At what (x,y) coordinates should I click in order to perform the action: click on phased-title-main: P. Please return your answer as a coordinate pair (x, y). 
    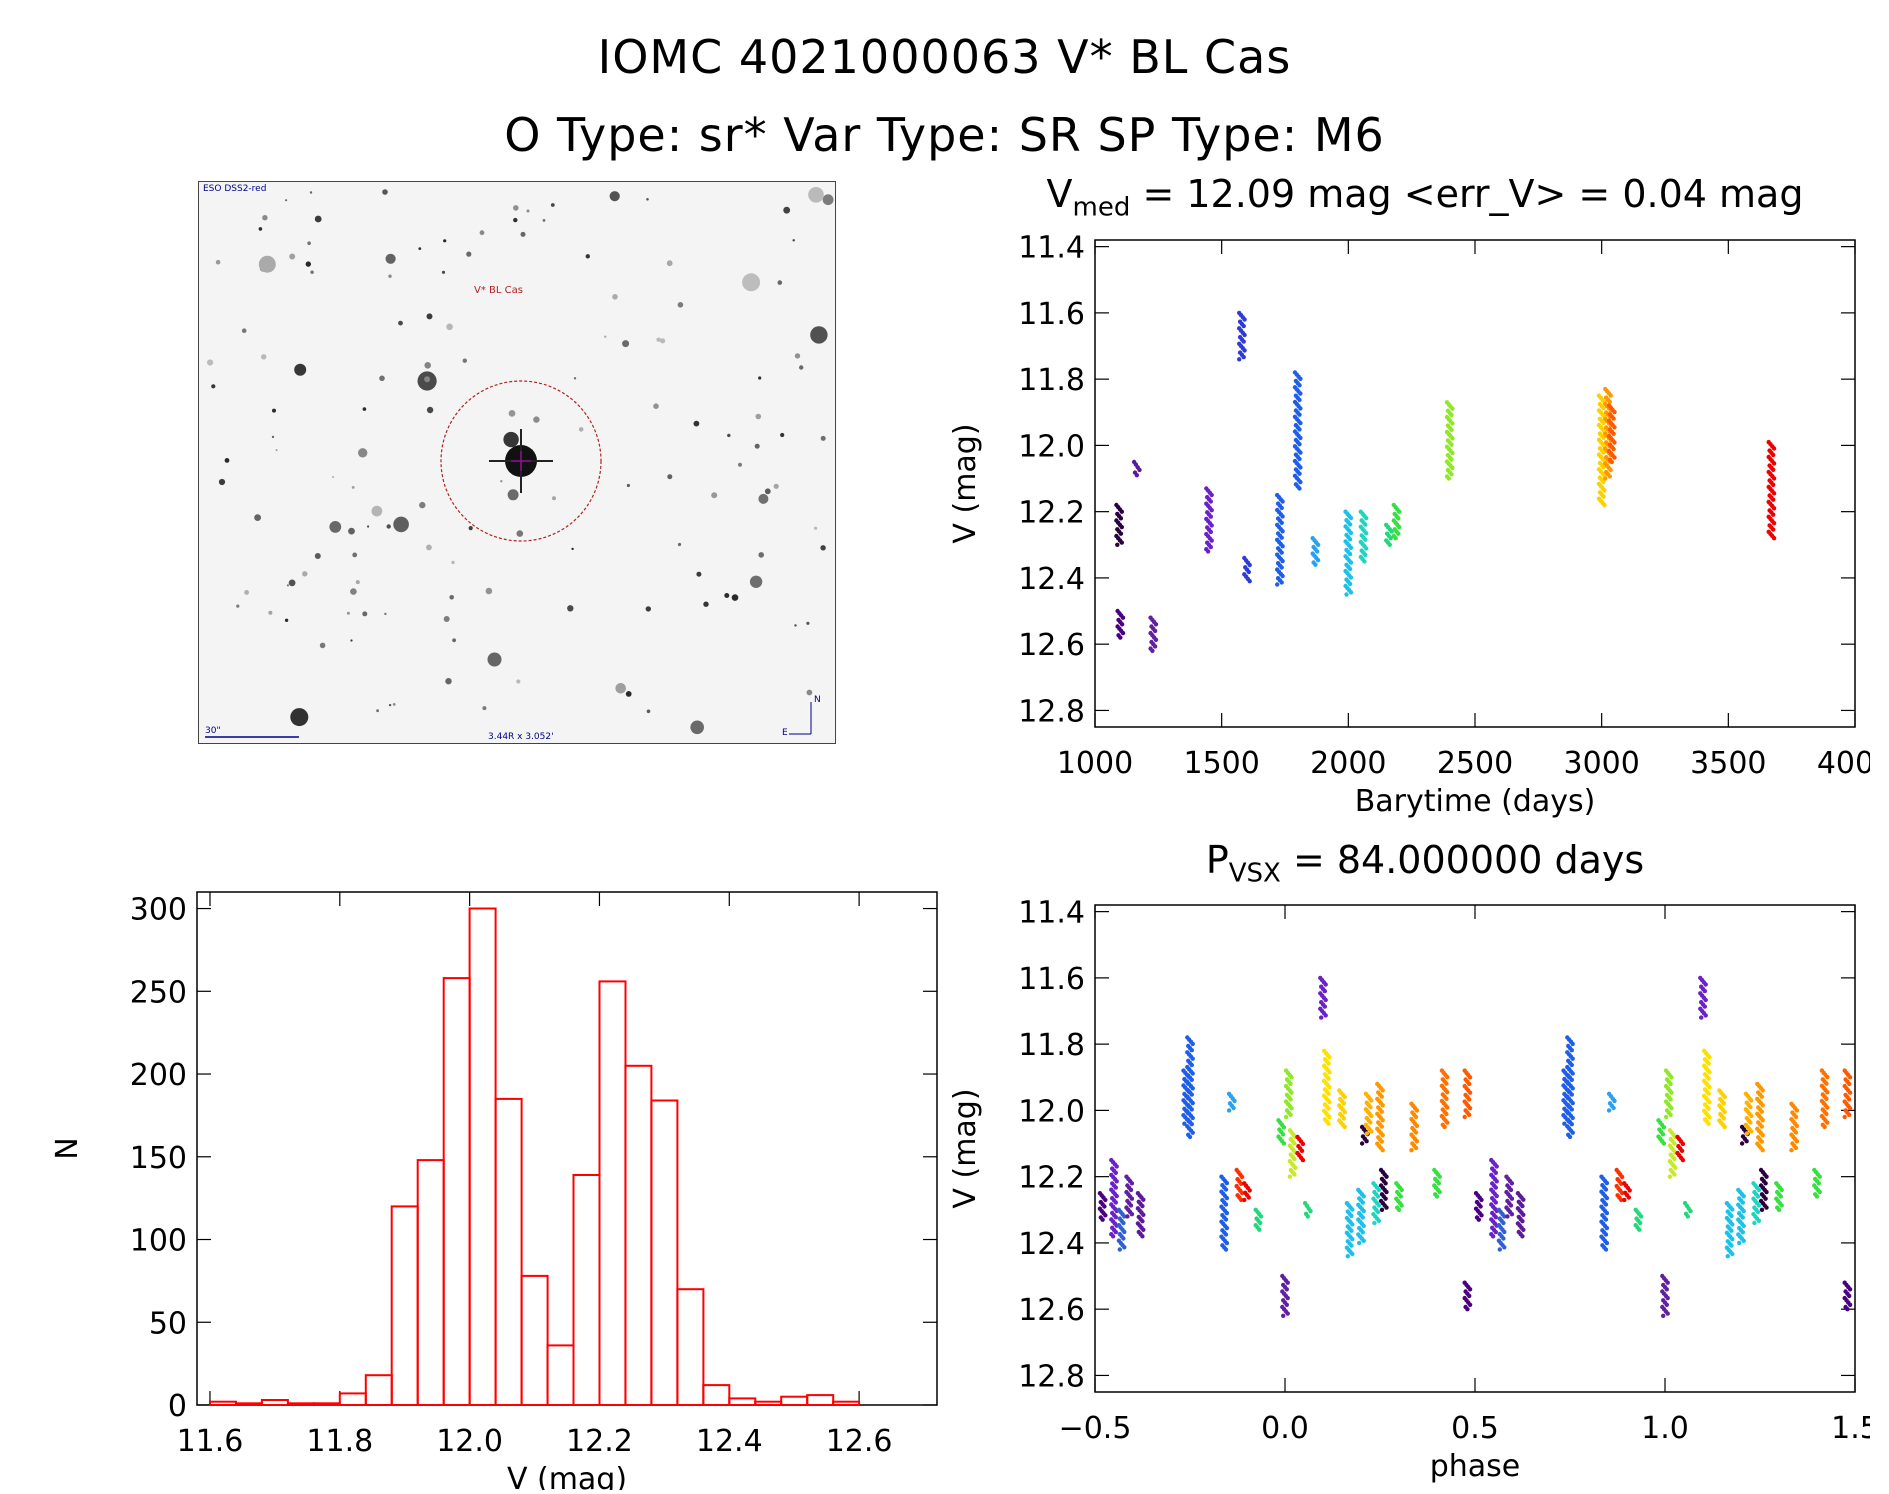
    Looking at the image, I should click on (1217, 860).